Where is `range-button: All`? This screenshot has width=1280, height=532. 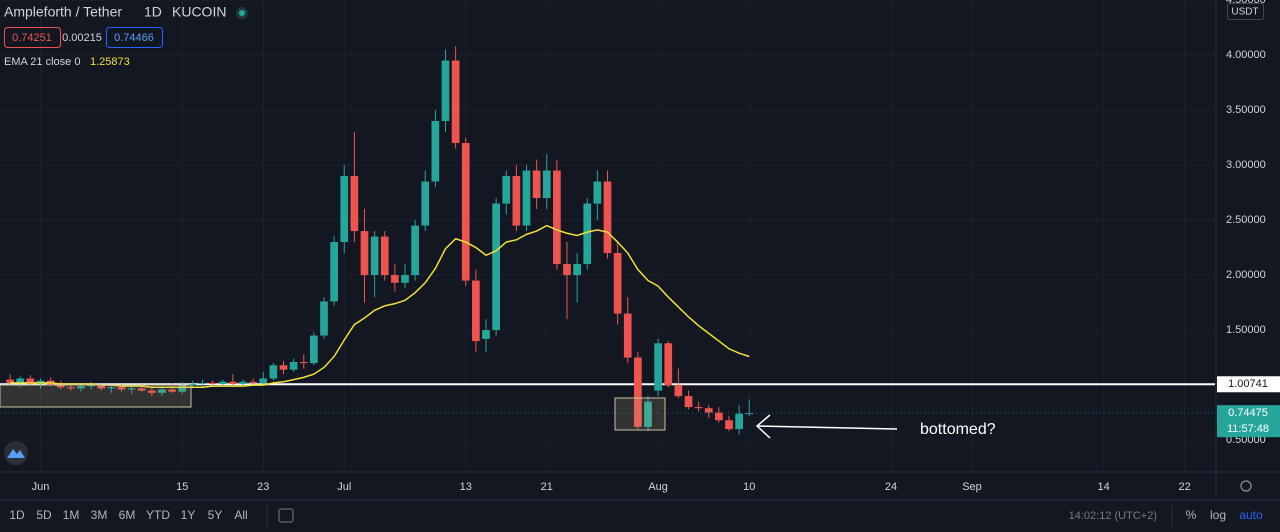 range-button: All is located at coordinates (240, 515).